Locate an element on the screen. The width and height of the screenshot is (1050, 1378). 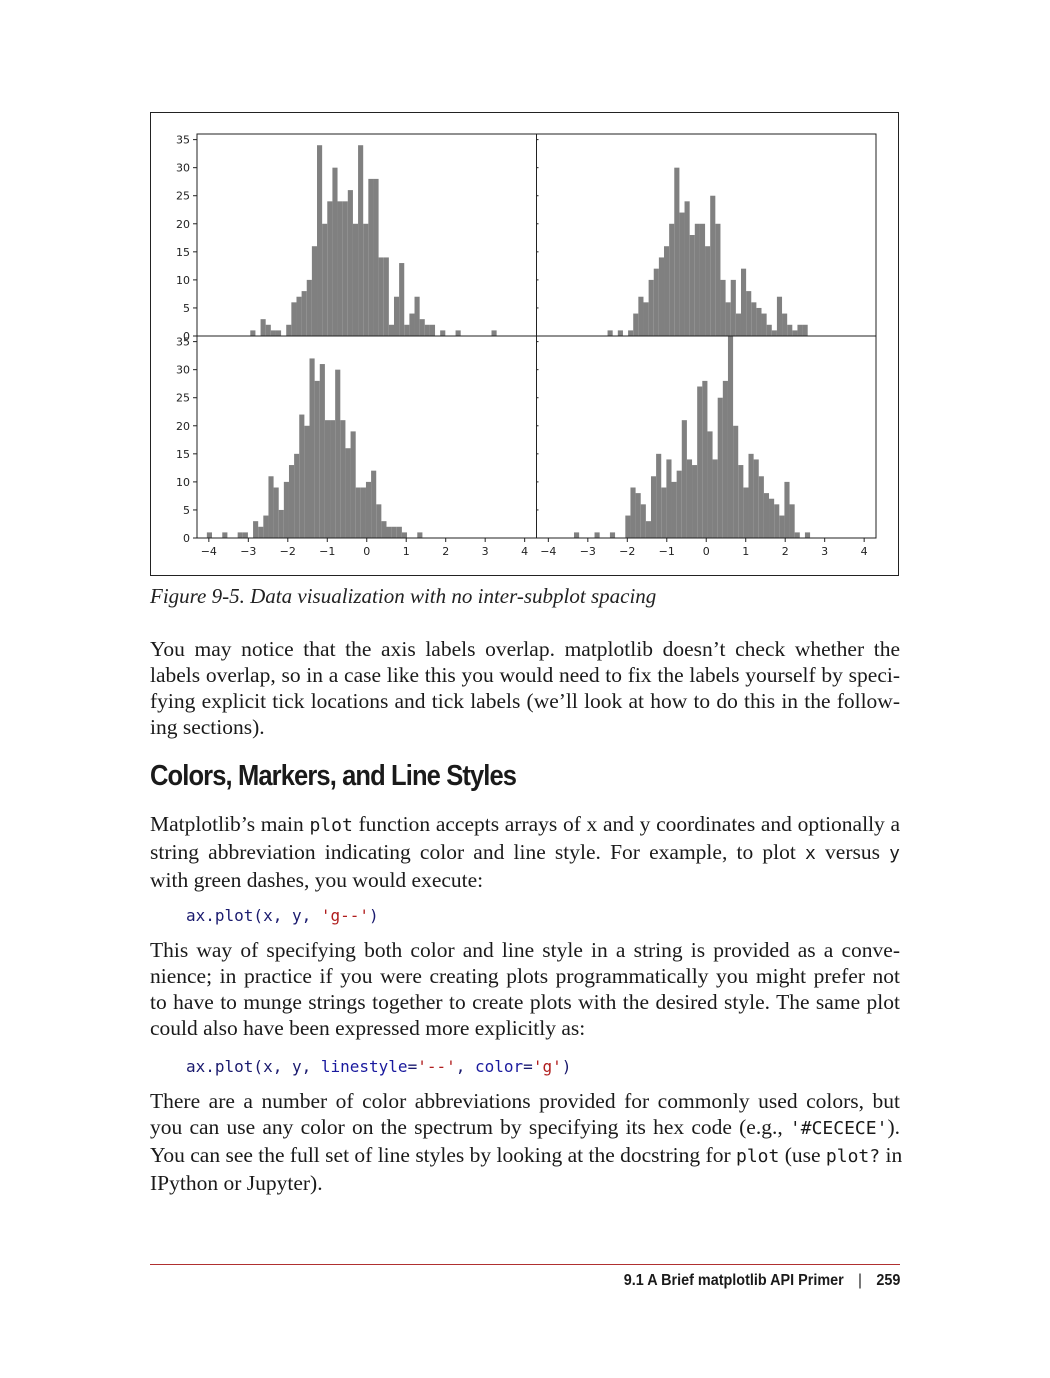
footer-rule is located at coordinates (525, 1264).